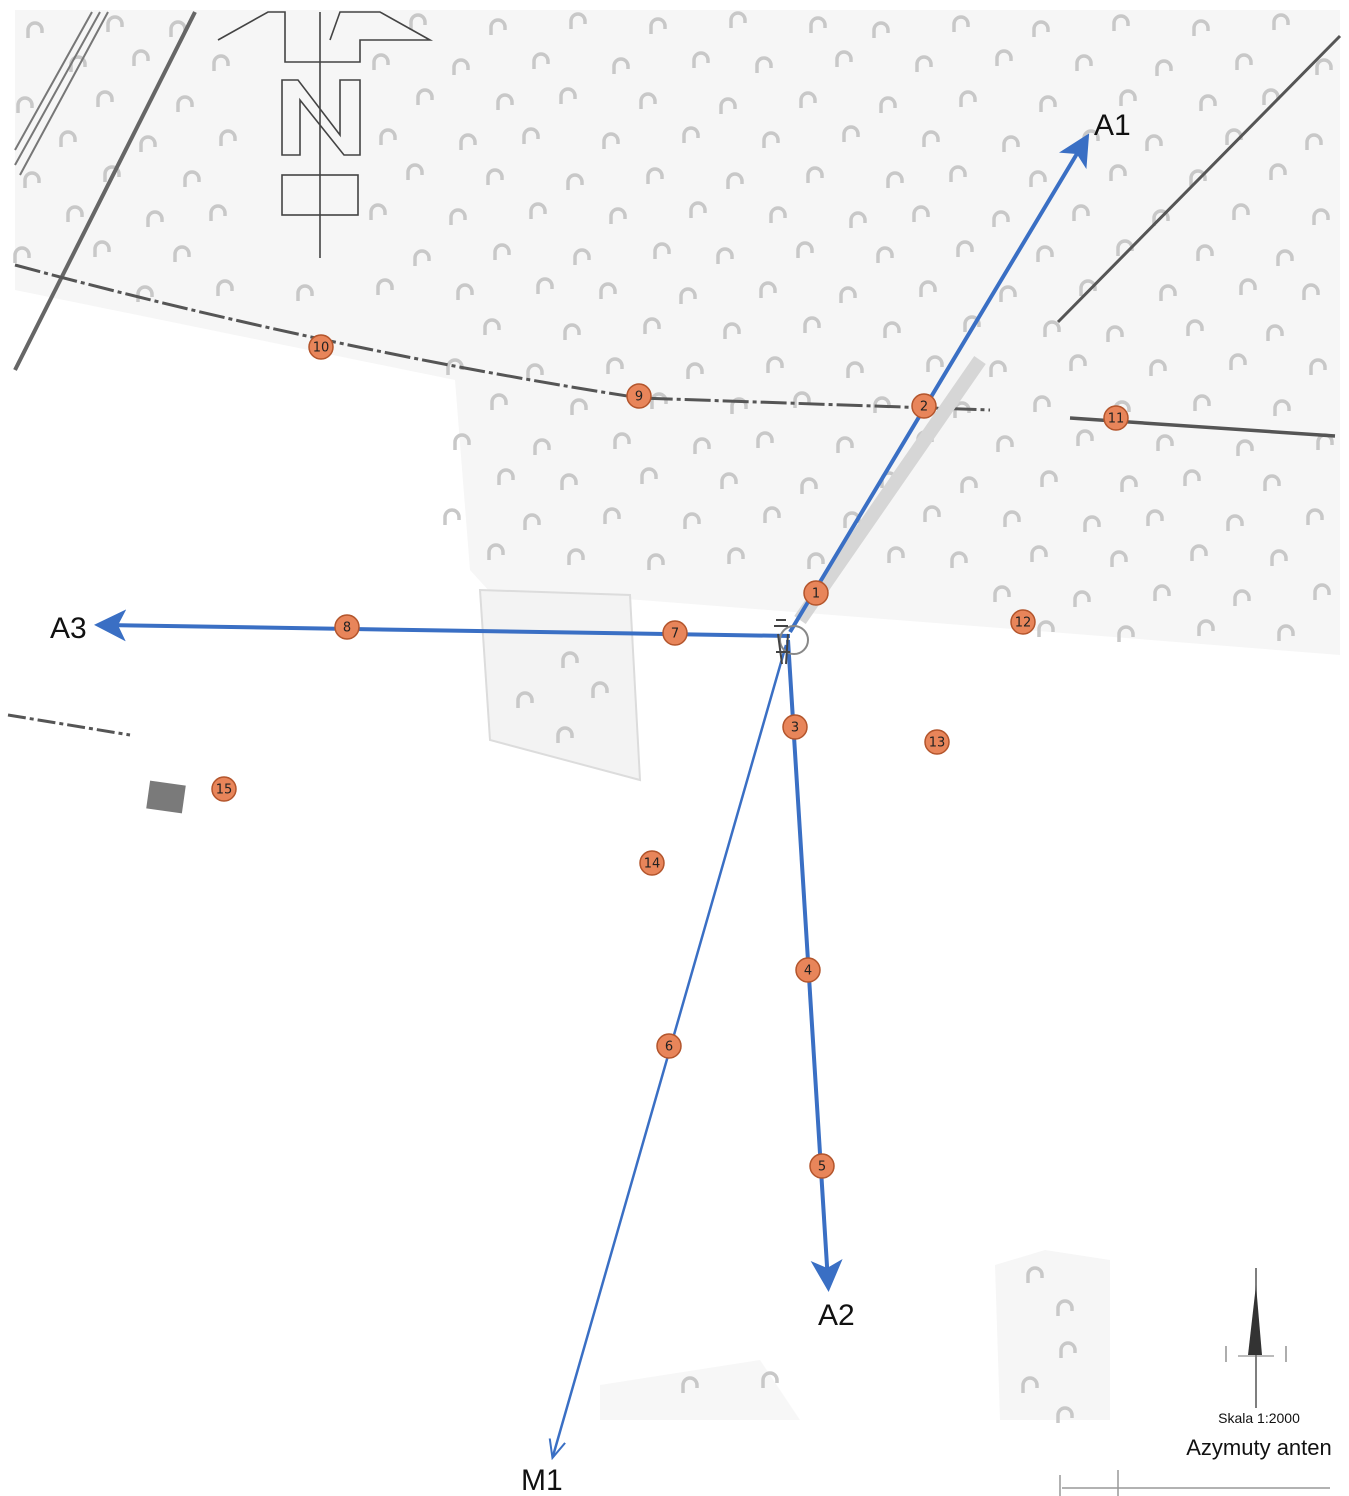  I want to click on road-west-short, so click(69, 725).